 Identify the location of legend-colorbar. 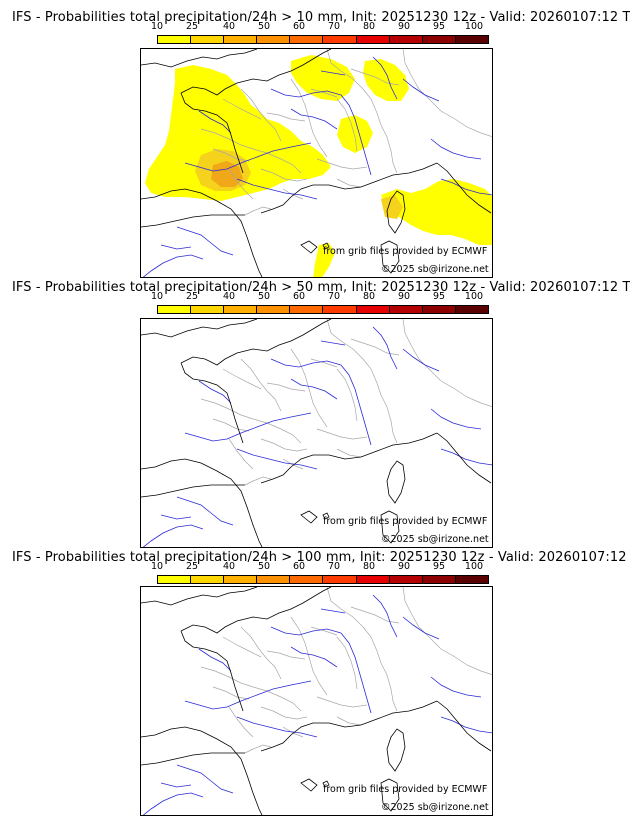
(323, 579).